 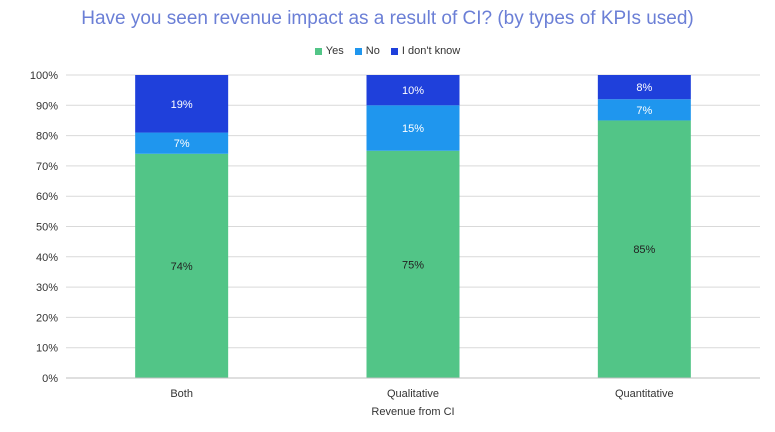 What do you see at coordinates (50, 379) in the screenshot?
I see `y-tick-label-0: 0%` at bounding box center [50, 379].